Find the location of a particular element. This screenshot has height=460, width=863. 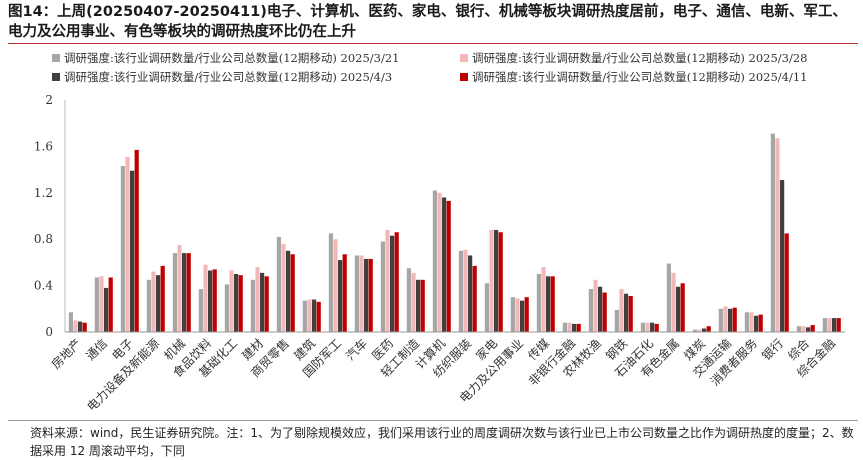

bar-建筑-s2 is located at coordinates (309, 315).